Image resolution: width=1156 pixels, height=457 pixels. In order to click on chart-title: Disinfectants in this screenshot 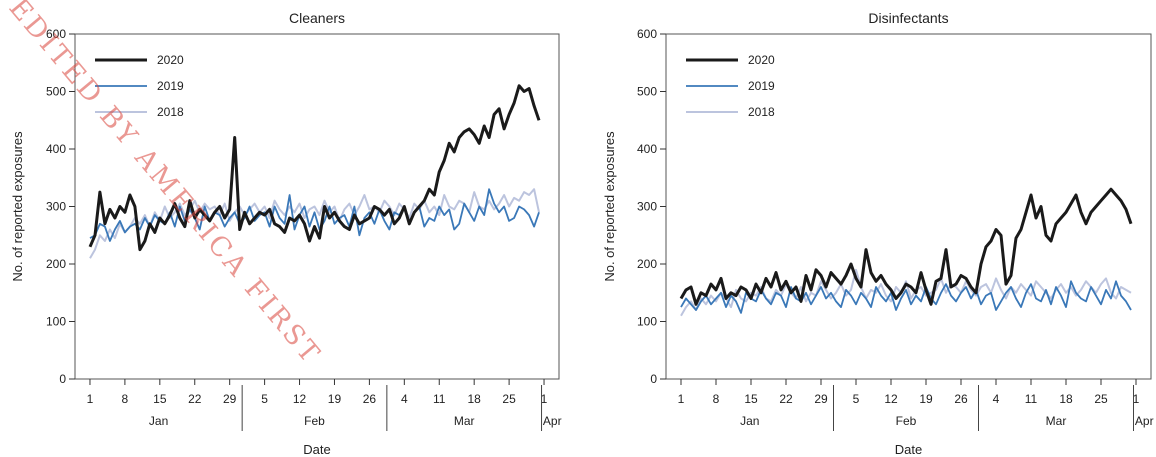, I will do `click(908, 18)`.